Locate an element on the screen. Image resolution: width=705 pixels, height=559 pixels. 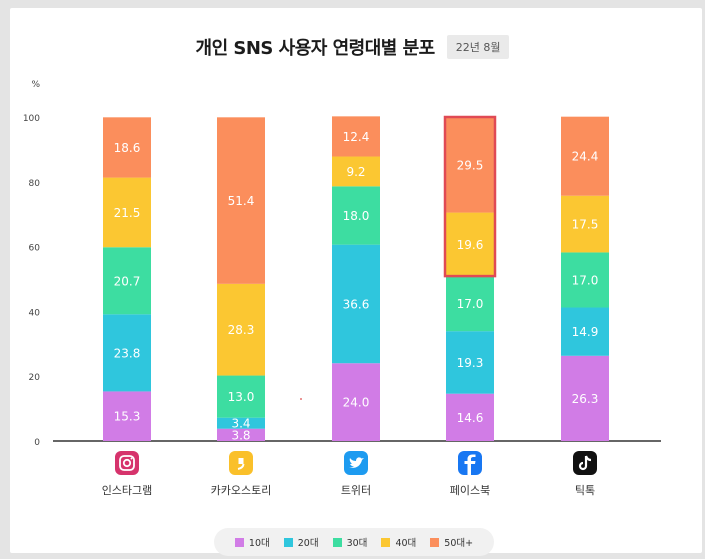
data-label: 14.9 is located at coordinates (585, 332).